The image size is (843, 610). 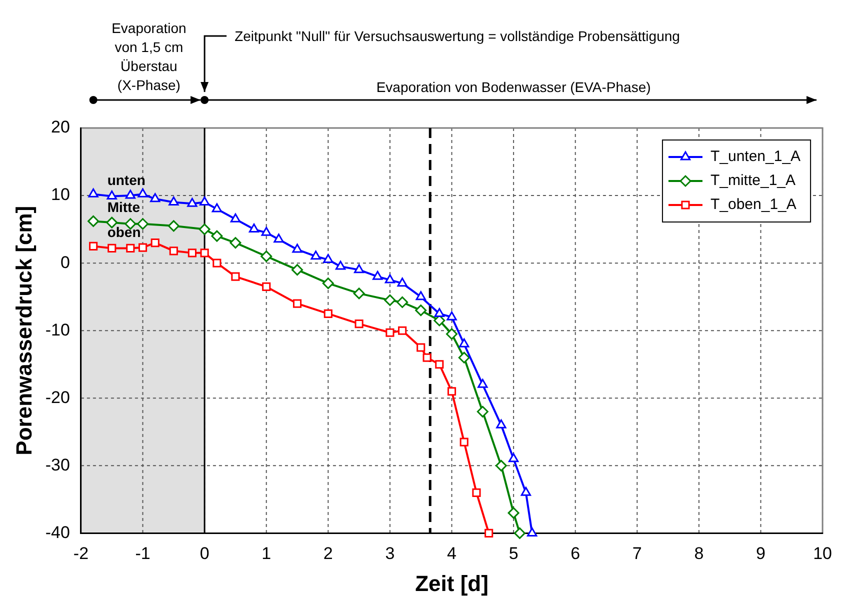 What do you see at coordinates (57, 464) in the screenshot?
I see `y-tick-label: -30` at bounding box center [57, 464].